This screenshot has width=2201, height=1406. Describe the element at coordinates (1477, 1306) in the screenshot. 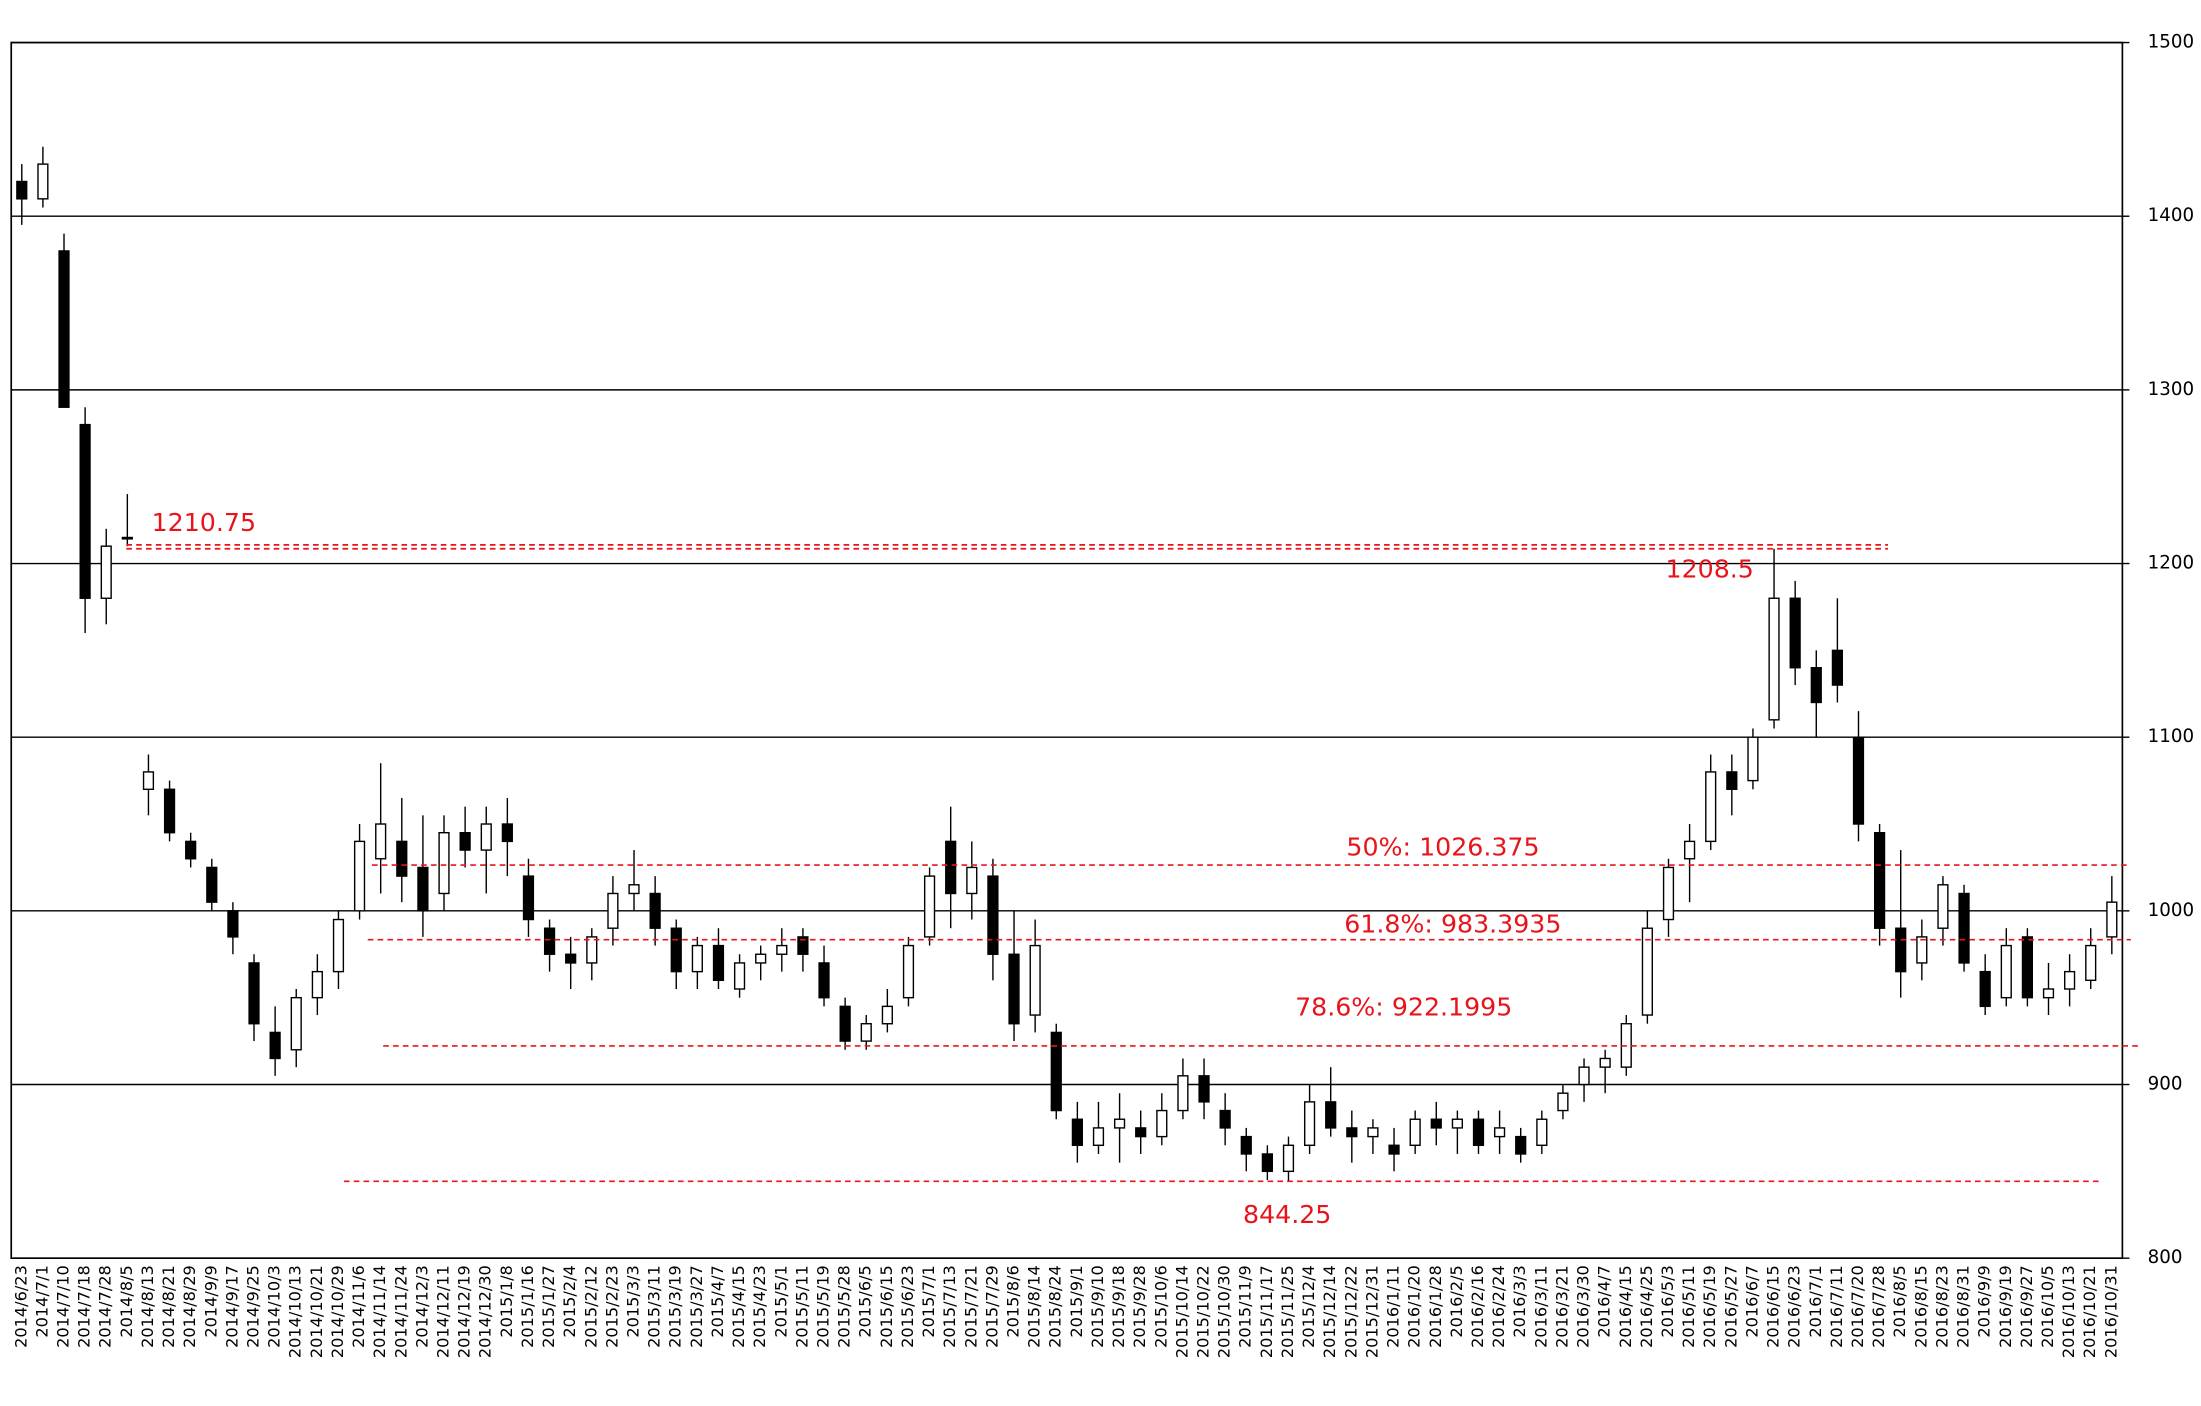

I see `x-tick-label: 2016/2/16` at that location.